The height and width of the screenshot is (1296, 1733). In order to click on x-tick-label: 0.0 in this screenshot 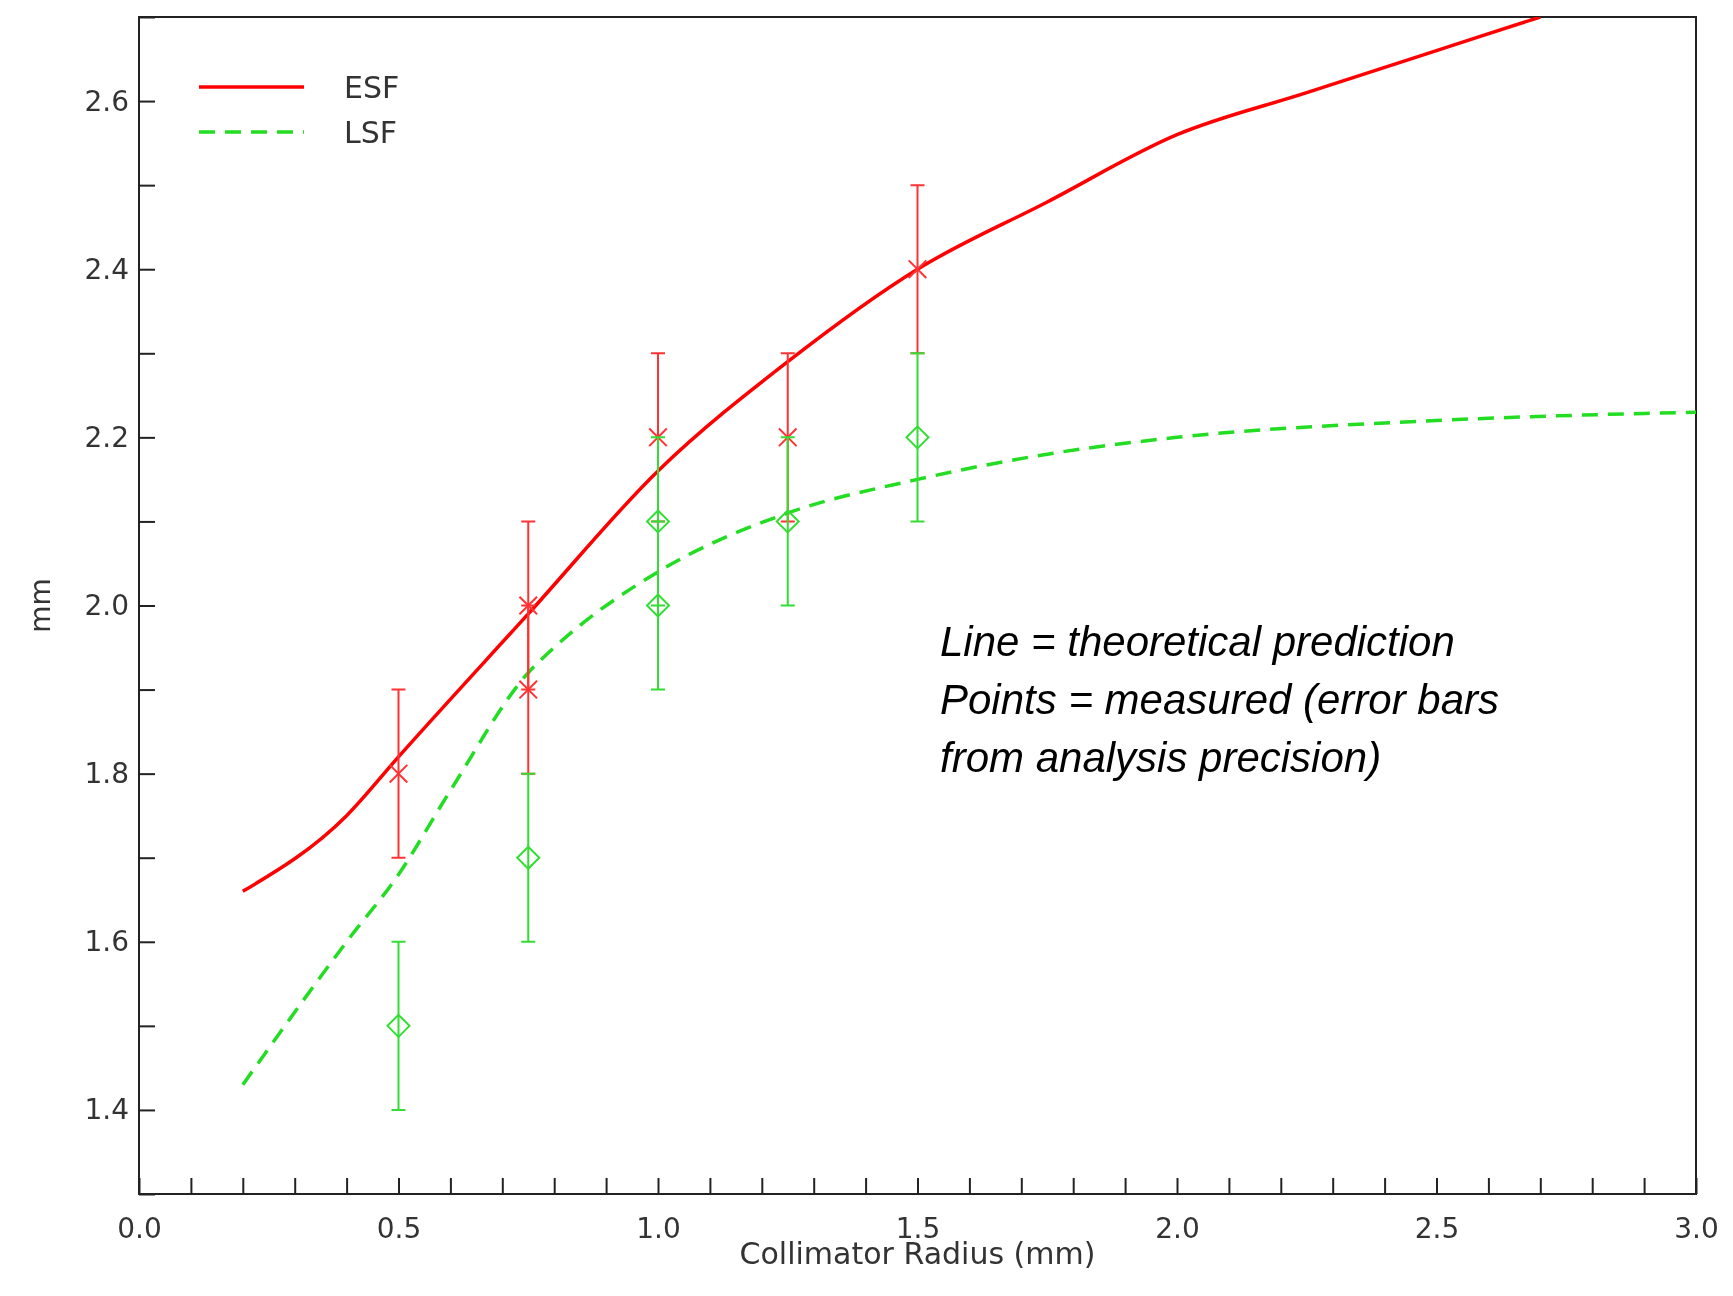, I will do `click(139, 1228)`.